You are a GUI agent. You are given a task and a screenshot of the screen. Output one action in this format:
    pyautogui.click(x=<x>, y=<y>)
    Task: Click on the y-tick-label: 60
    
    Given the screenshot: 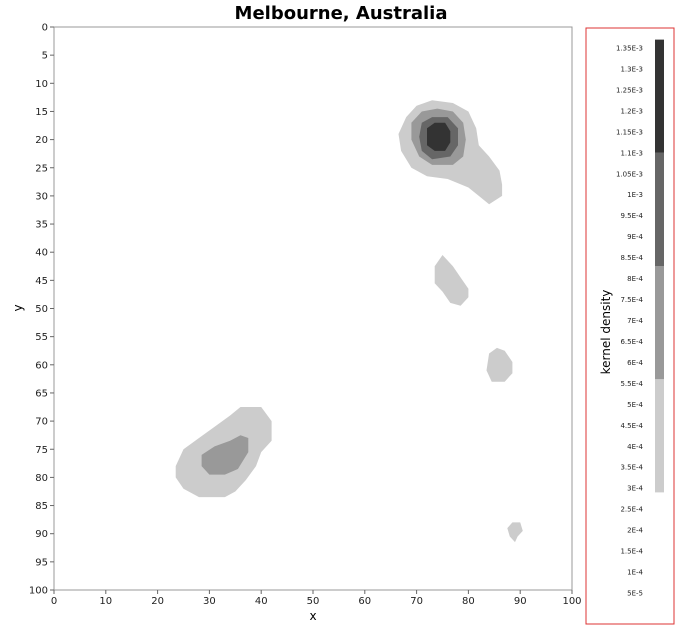 What is the action you would take?
    pyautogui.click(x=41, y=365)
    